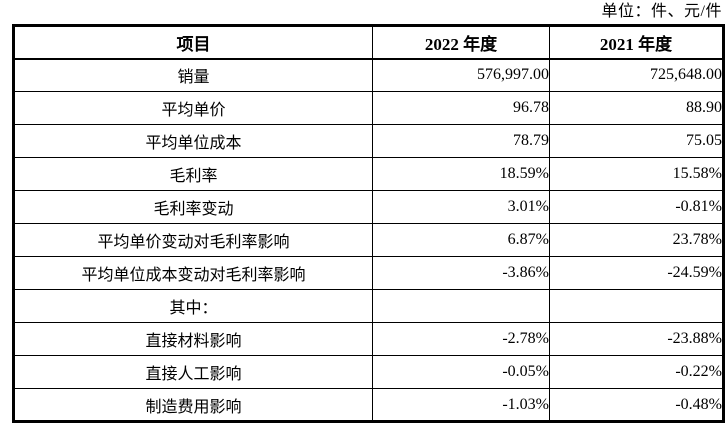 The image size is (726, 437). What do you see at coordinates (193, 108) in the screenshot?
I see `row-label: 平均单价` at bounding box center [193, 108].